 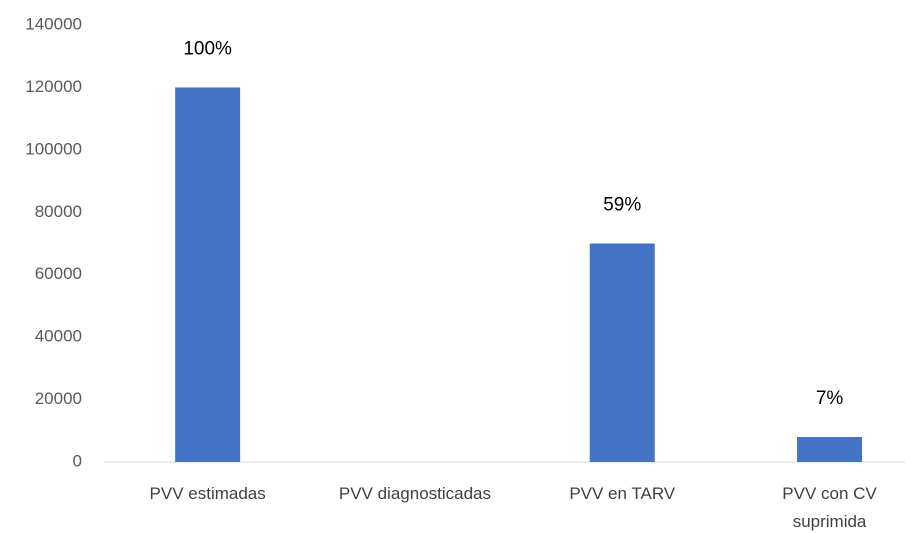 What do you see at coordinates (77, 460) in the screenshot?
I see `y-tick-label: 0` at bounding box center [77, 460].